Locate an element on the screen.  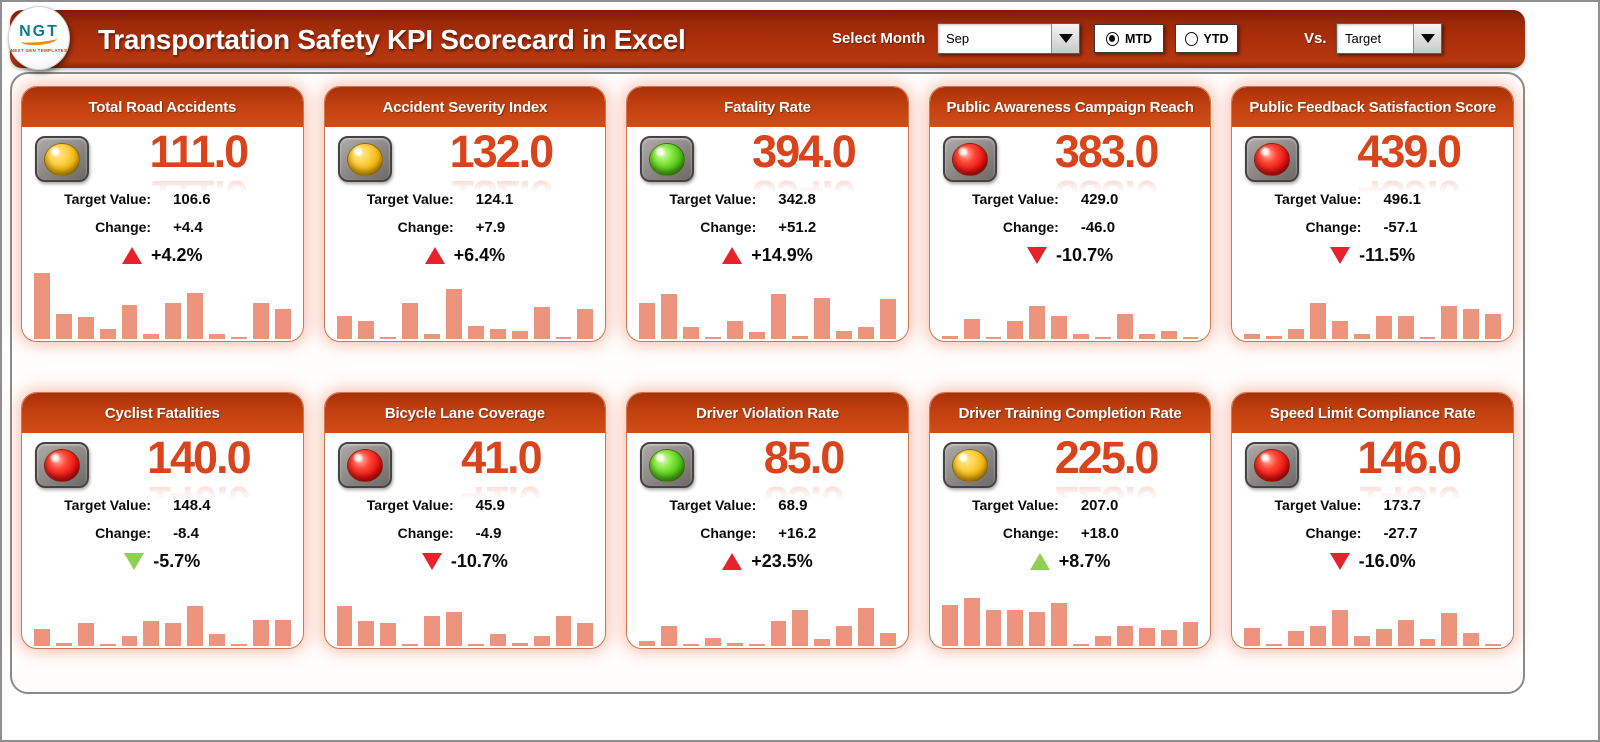
traffic-light-bulb is located at coordinates (62, 159).